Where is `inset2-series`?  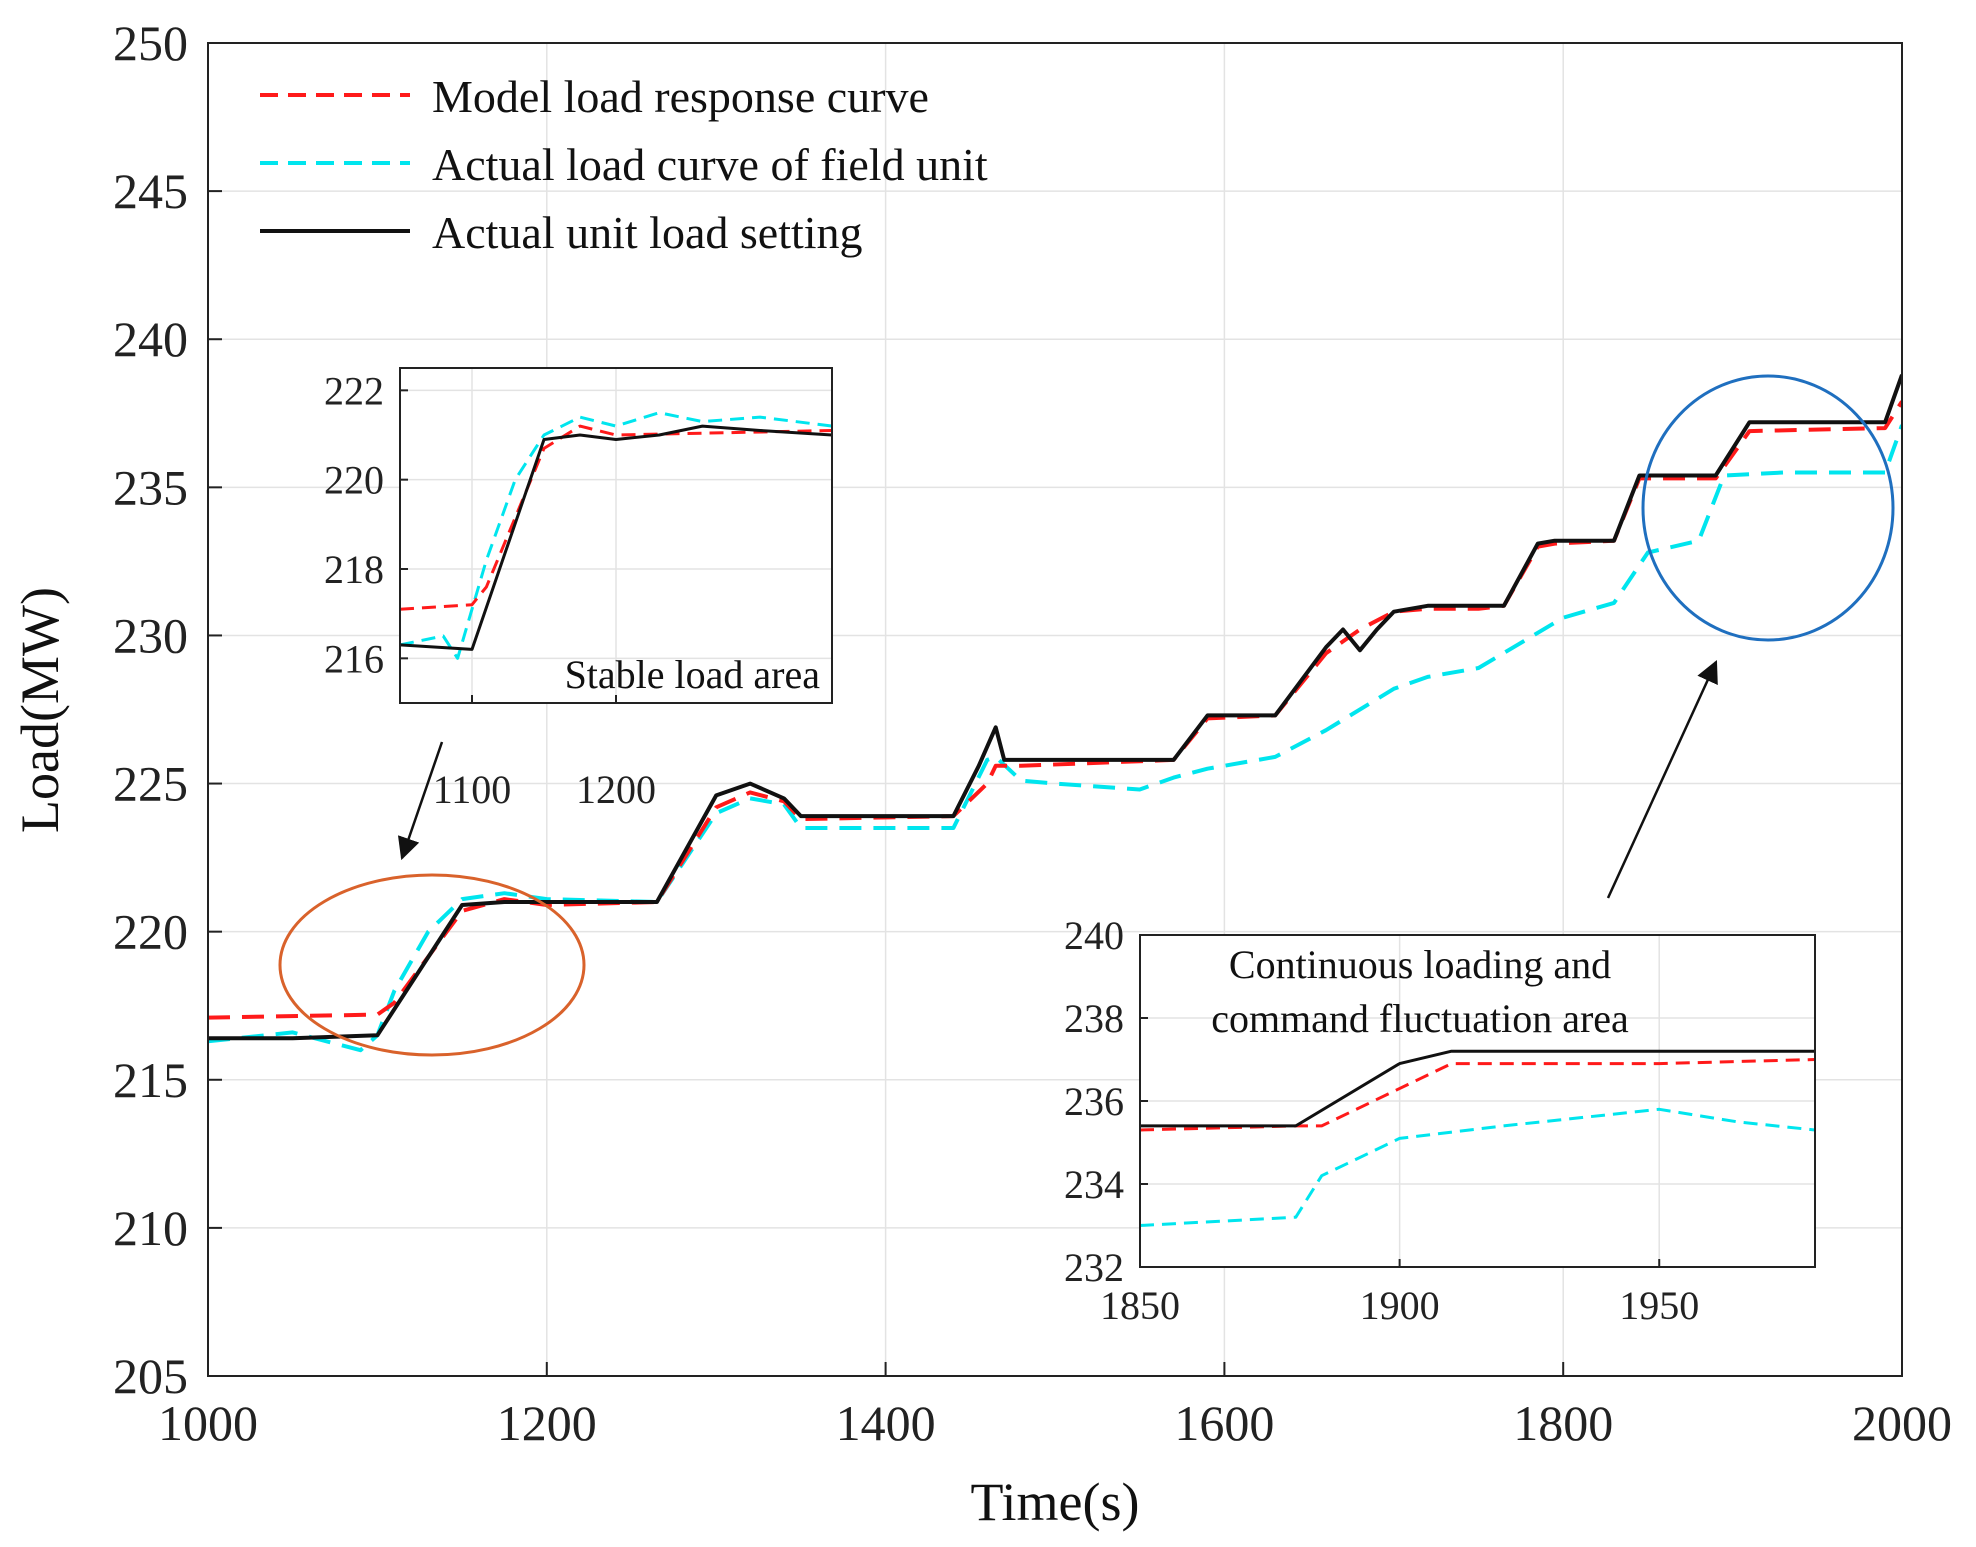
inset2-series is located at coordinates (1477, 1138).